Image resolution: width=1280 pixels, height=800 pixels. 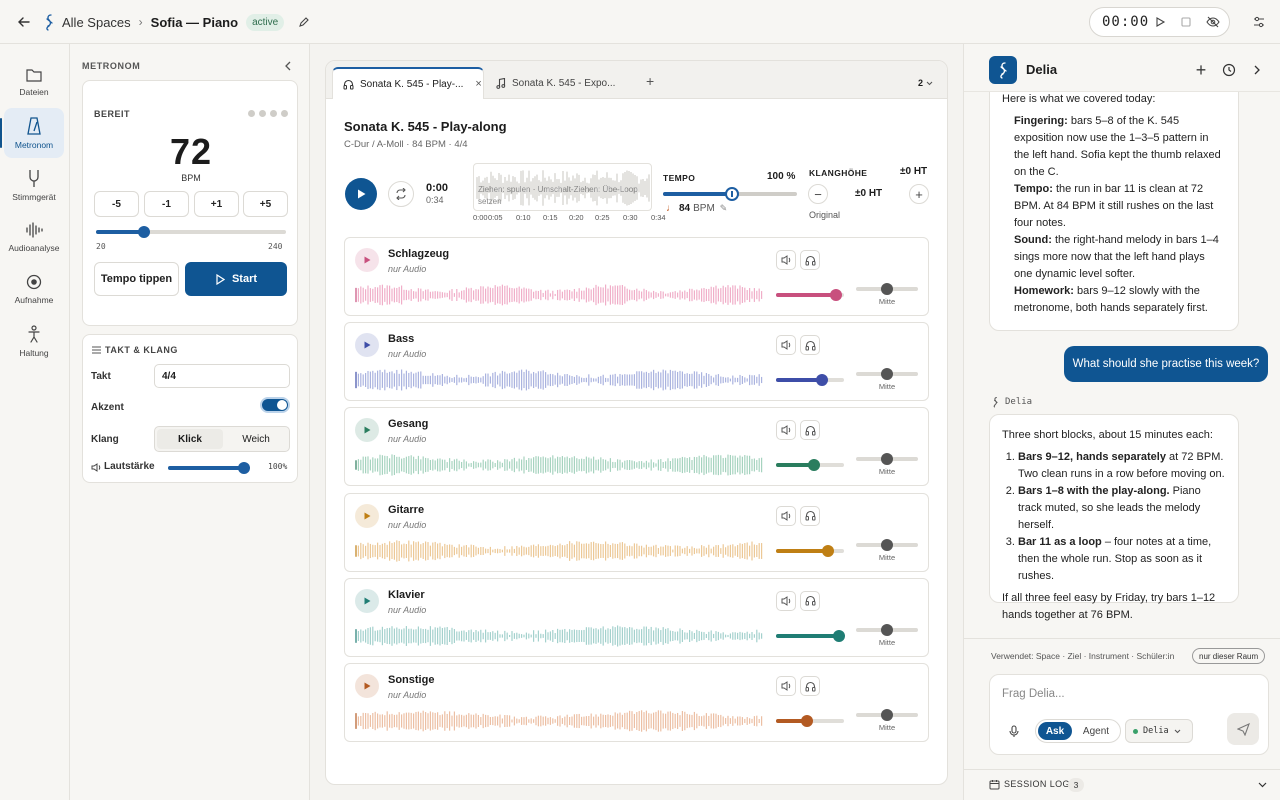 I want to click on takt-input: 4/4, so click(x=222, y=376).